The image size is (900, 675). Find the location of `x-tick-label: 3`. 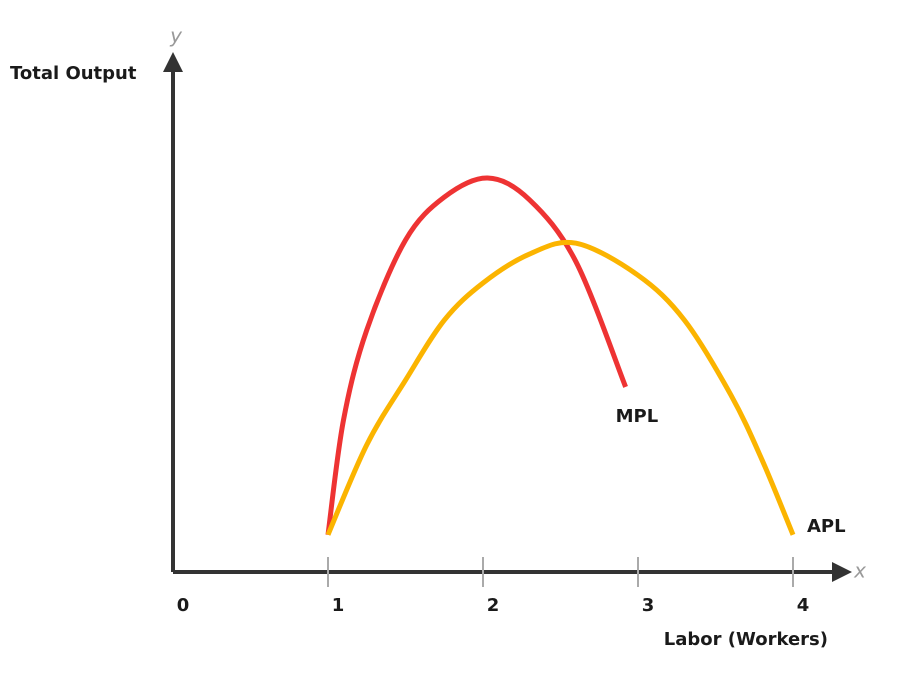

x-tick-label: 3 is located at coordinates (648, 605).